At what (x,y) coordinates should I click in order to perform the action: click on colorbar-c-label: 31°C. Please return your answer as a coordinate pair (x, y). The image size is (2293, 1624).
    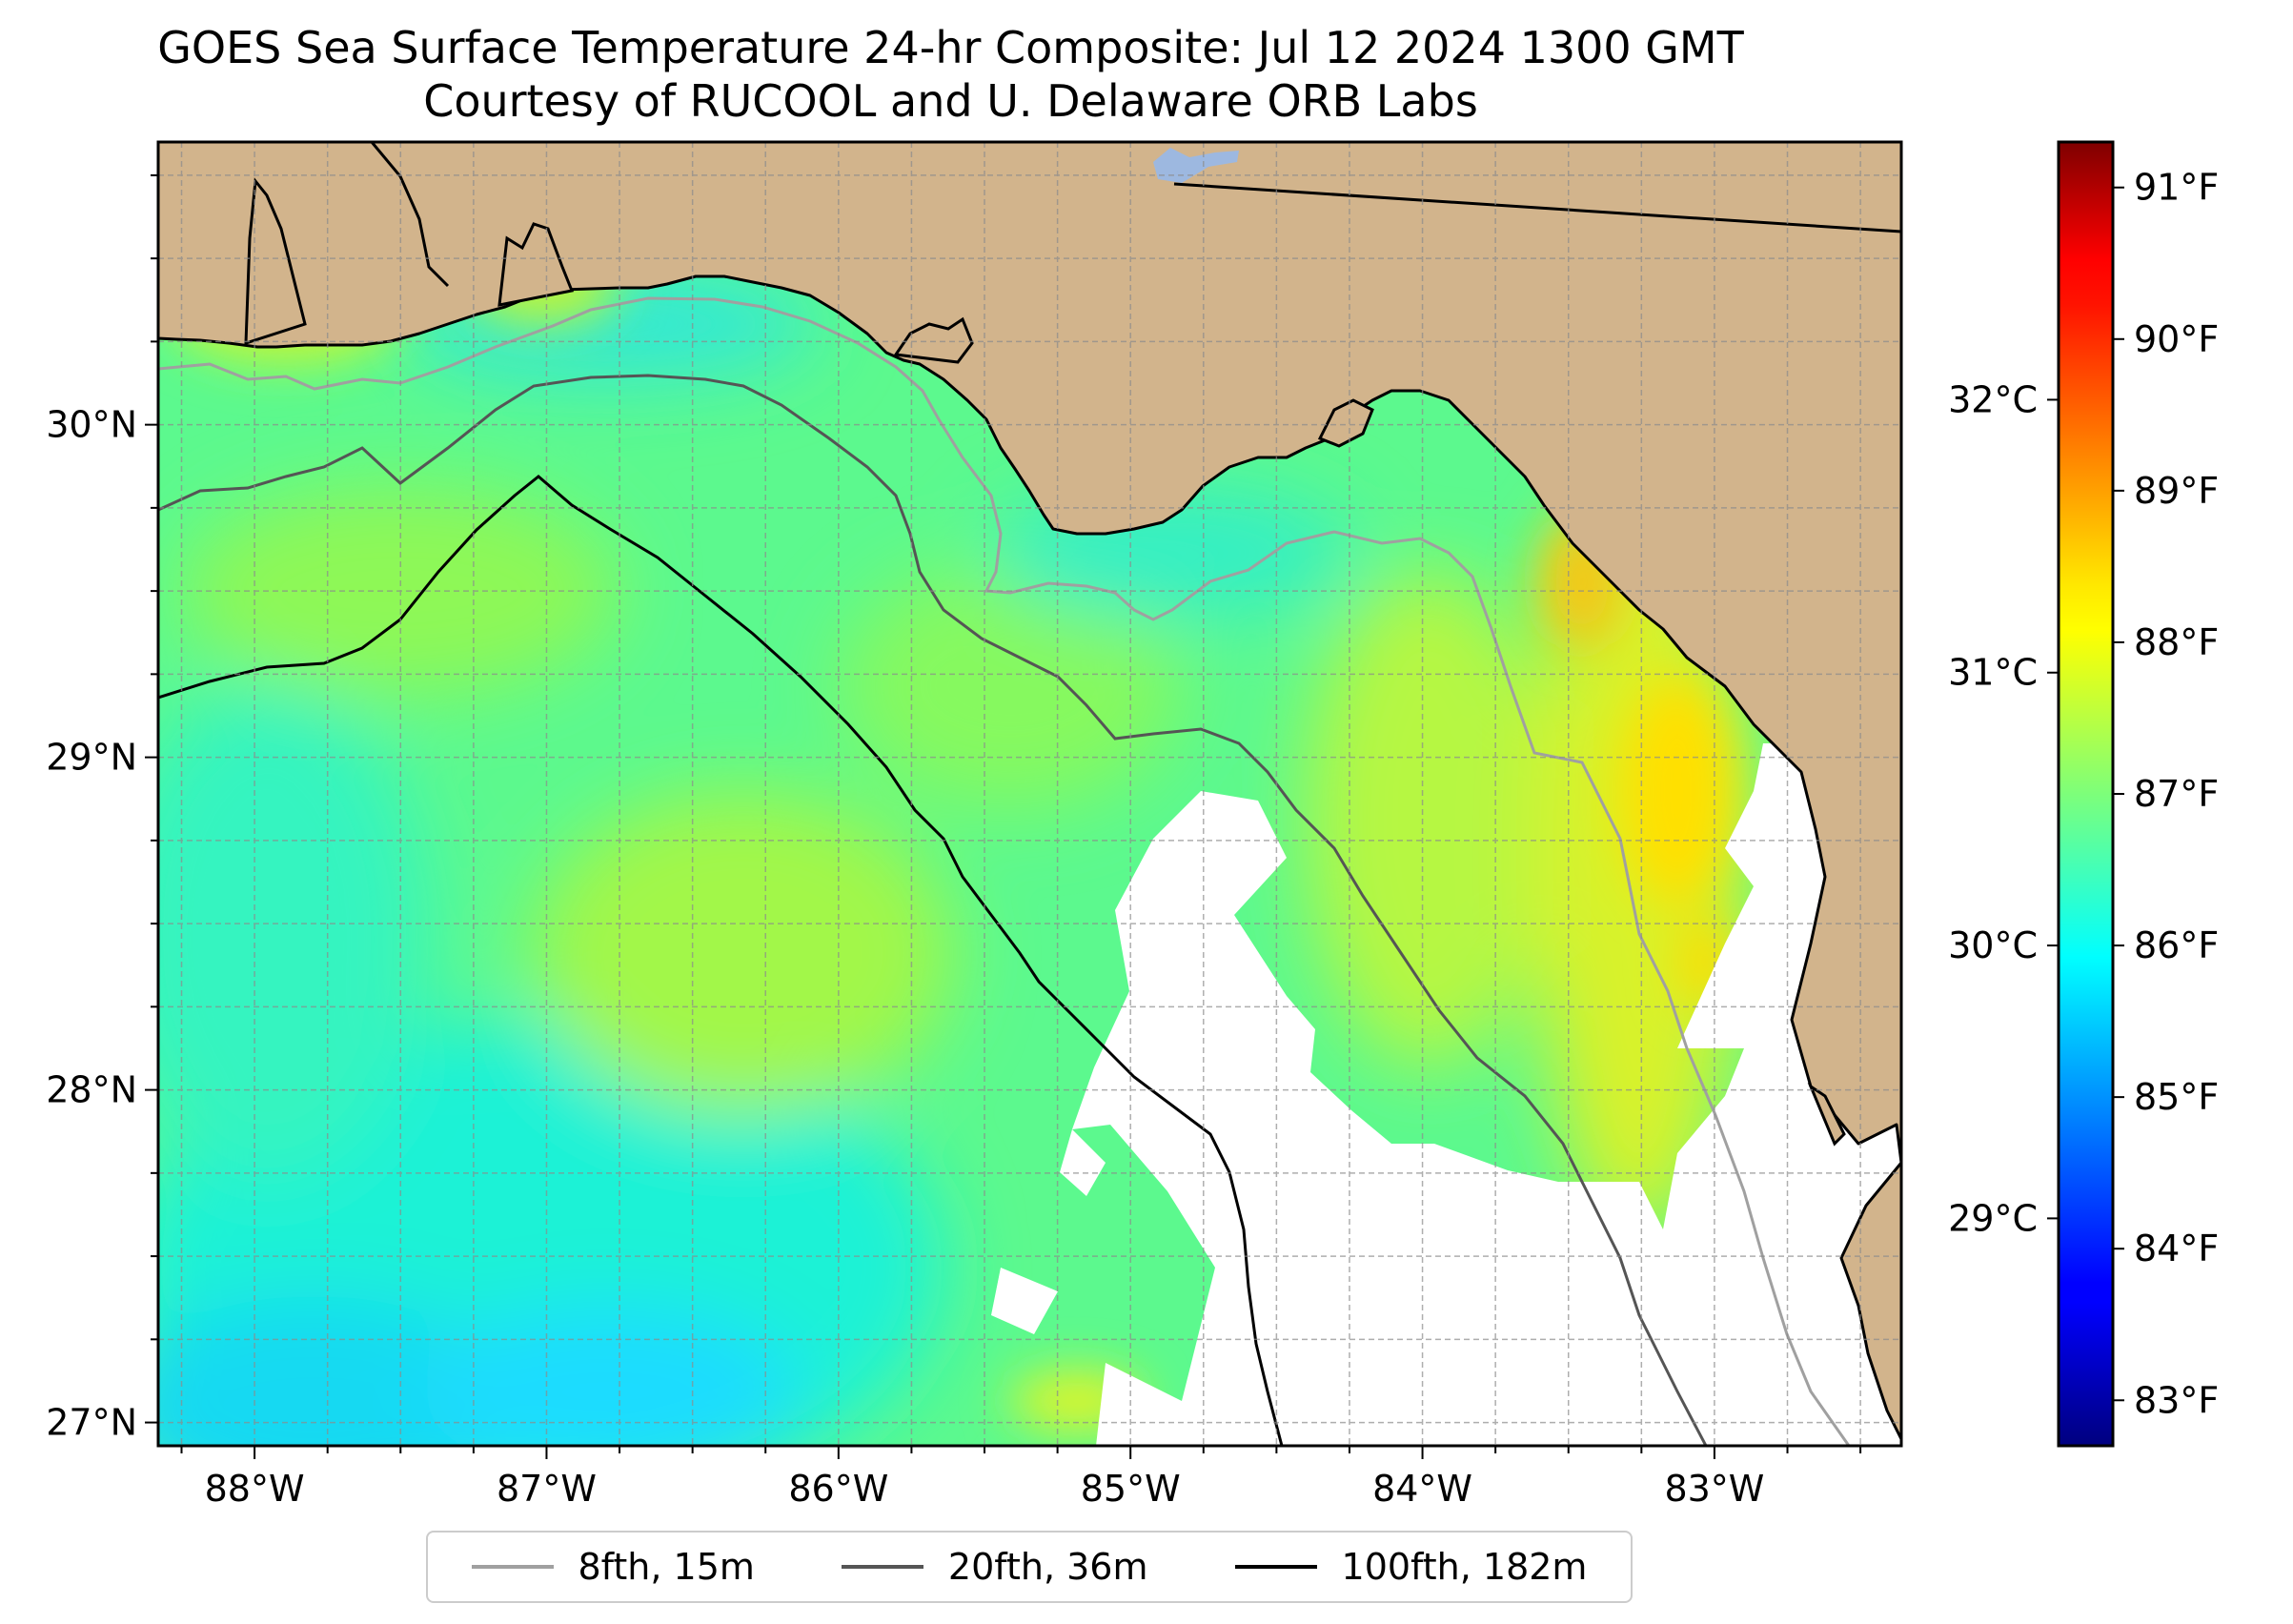
    Looking at the image, I should click on (1993, 673).